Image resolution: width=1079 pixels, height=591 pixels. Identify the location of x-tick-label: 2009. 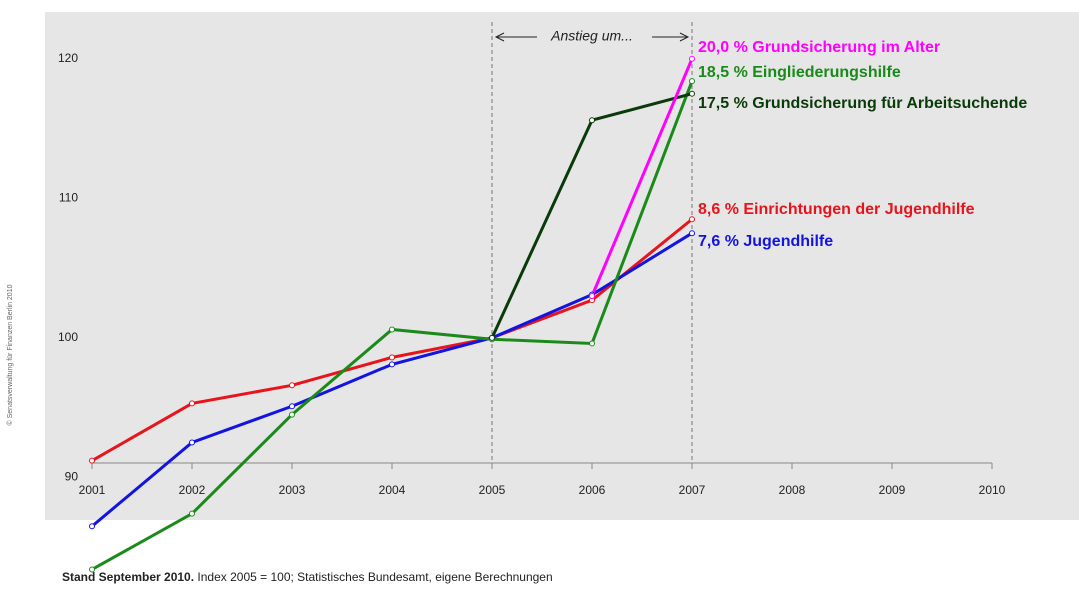
(892, 490).